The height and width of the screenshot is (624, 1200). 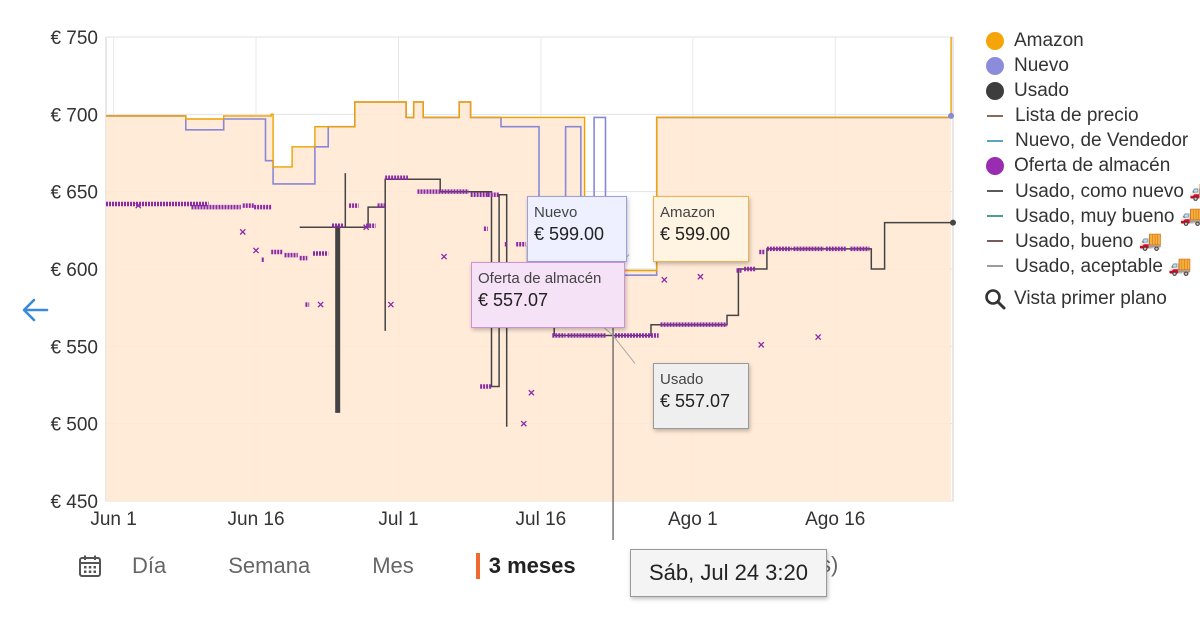 I want to click on nuevo-end-point, so click(x=951, y=115).